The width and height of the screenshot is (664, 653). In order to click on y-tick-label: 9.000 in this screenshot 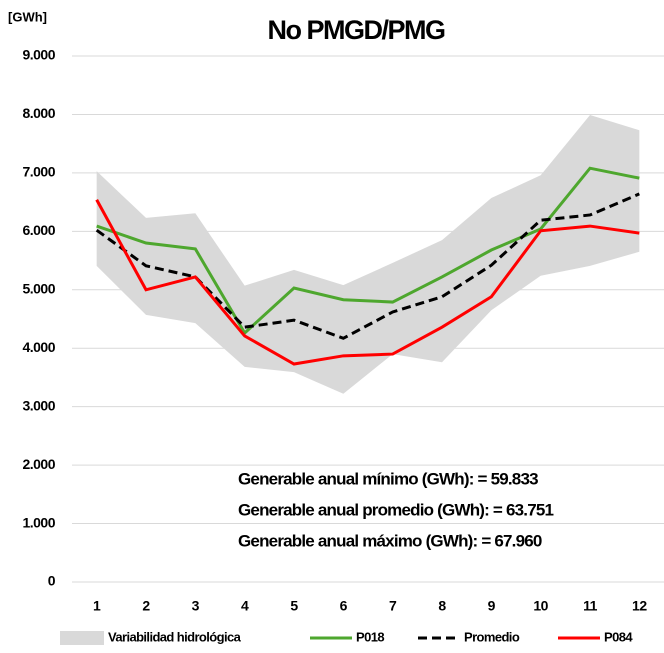, I will do `click(38, 55)`.